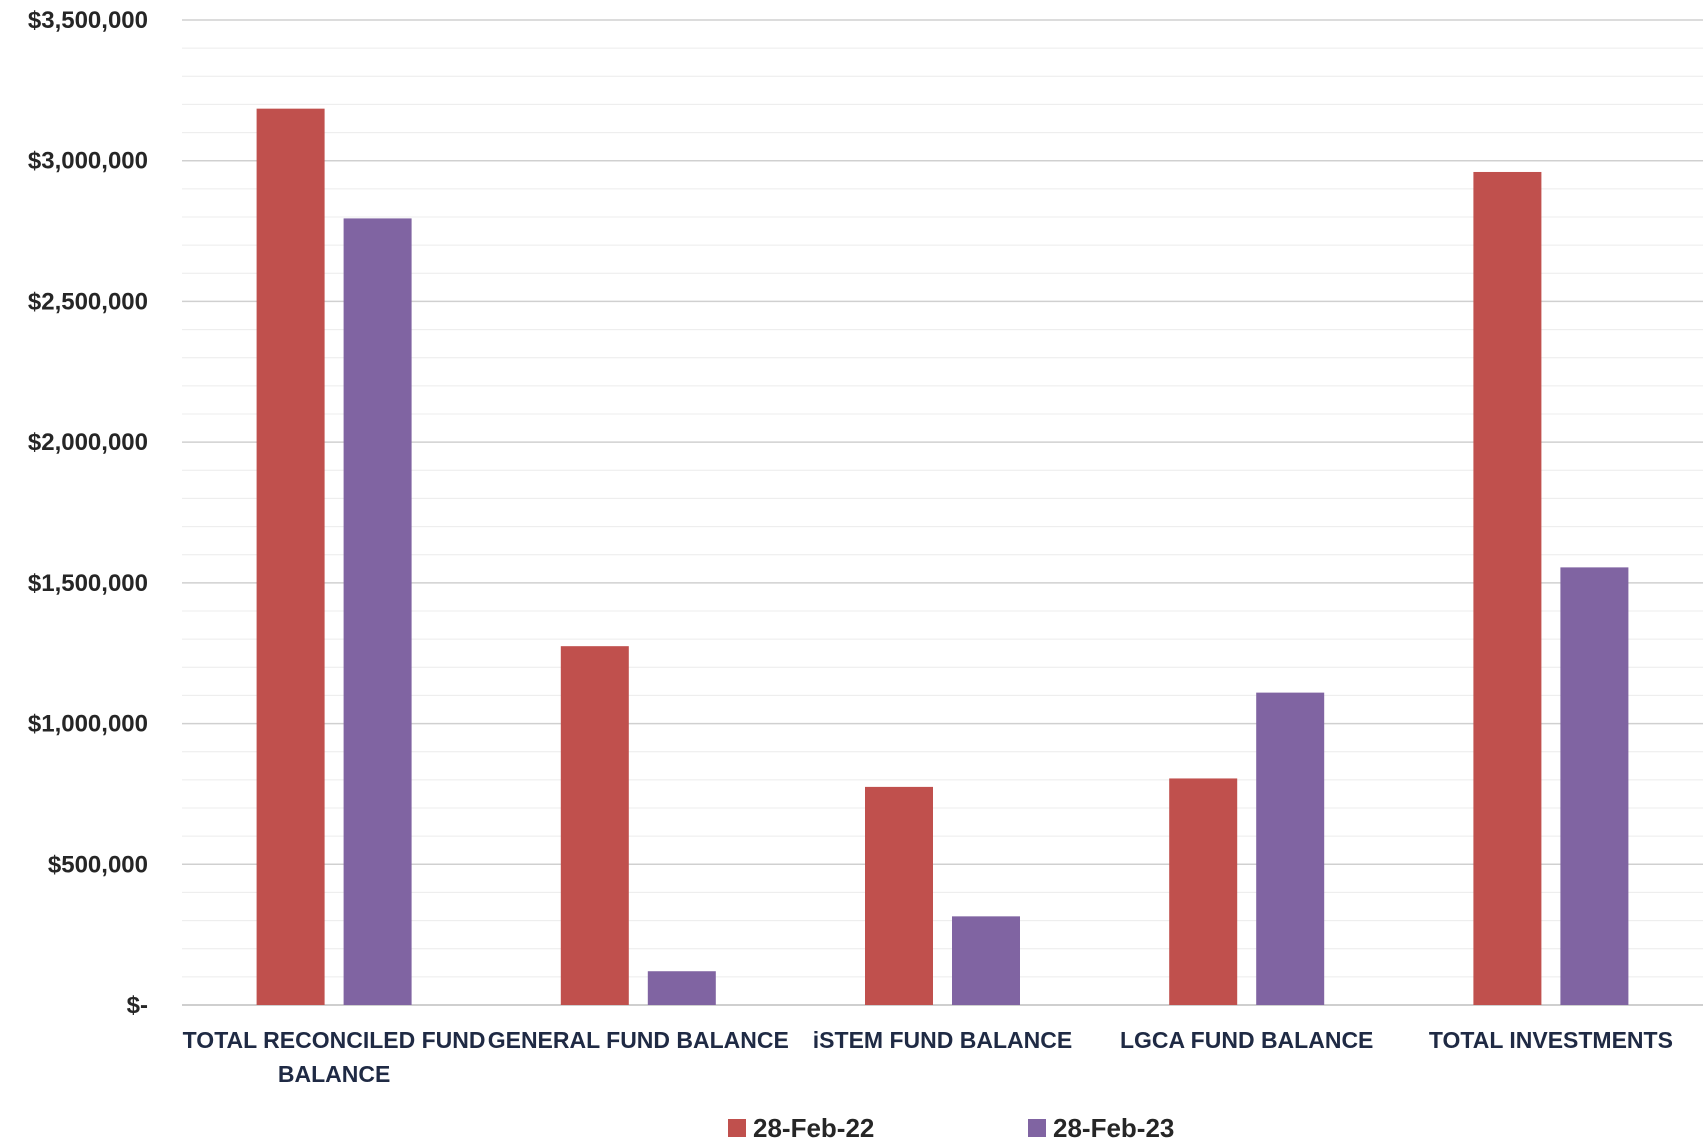 Image resolution: width=1703 pixels, height=1143 pixels. Describe the element at coordinates (88, 161) in the screenshot. I see `y-tick-label: $3,000,000` at that location.